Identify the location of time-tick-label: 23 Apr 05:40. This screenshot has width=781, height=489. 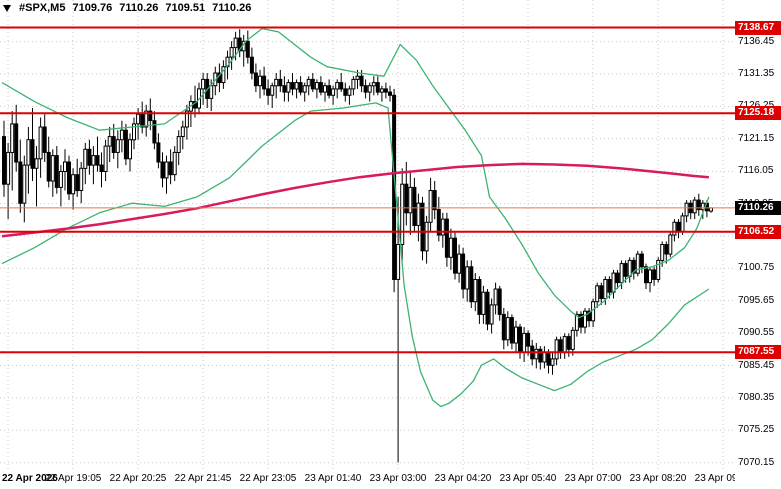
(528, 478).